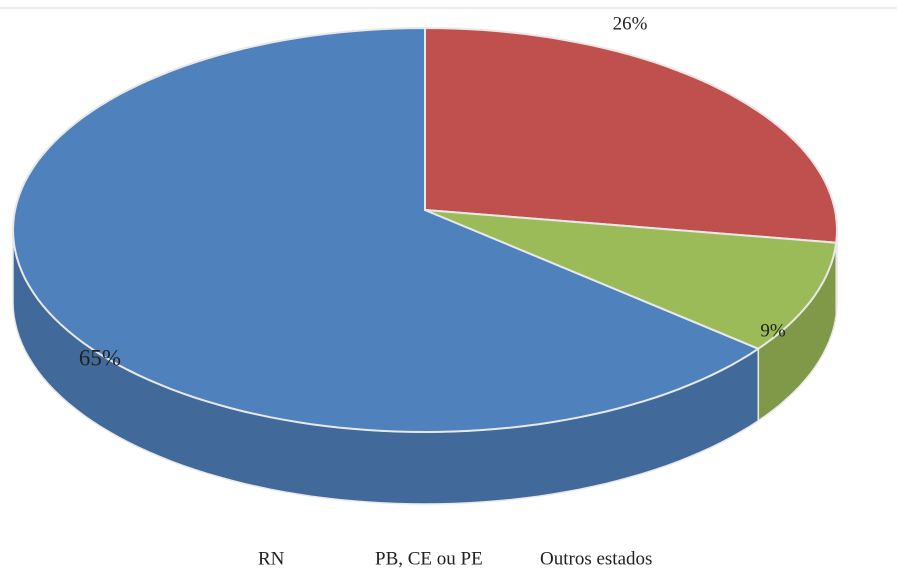 The image size is (897, 584). What do you see at coordinates (631, 279) in the screenshot?
I see `pie-slice` at bounding box center [631, 279].